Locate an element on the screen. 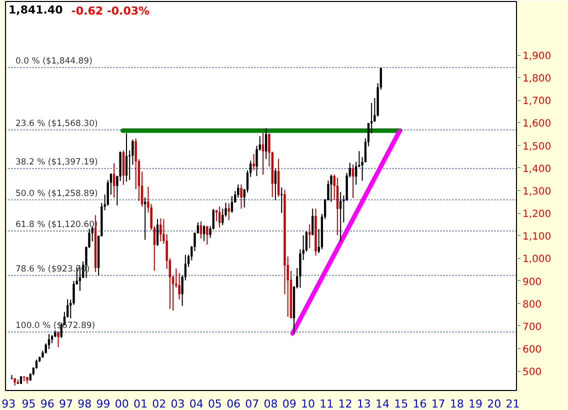  x-tick-label: 03 is located at coordinates (177, 404).